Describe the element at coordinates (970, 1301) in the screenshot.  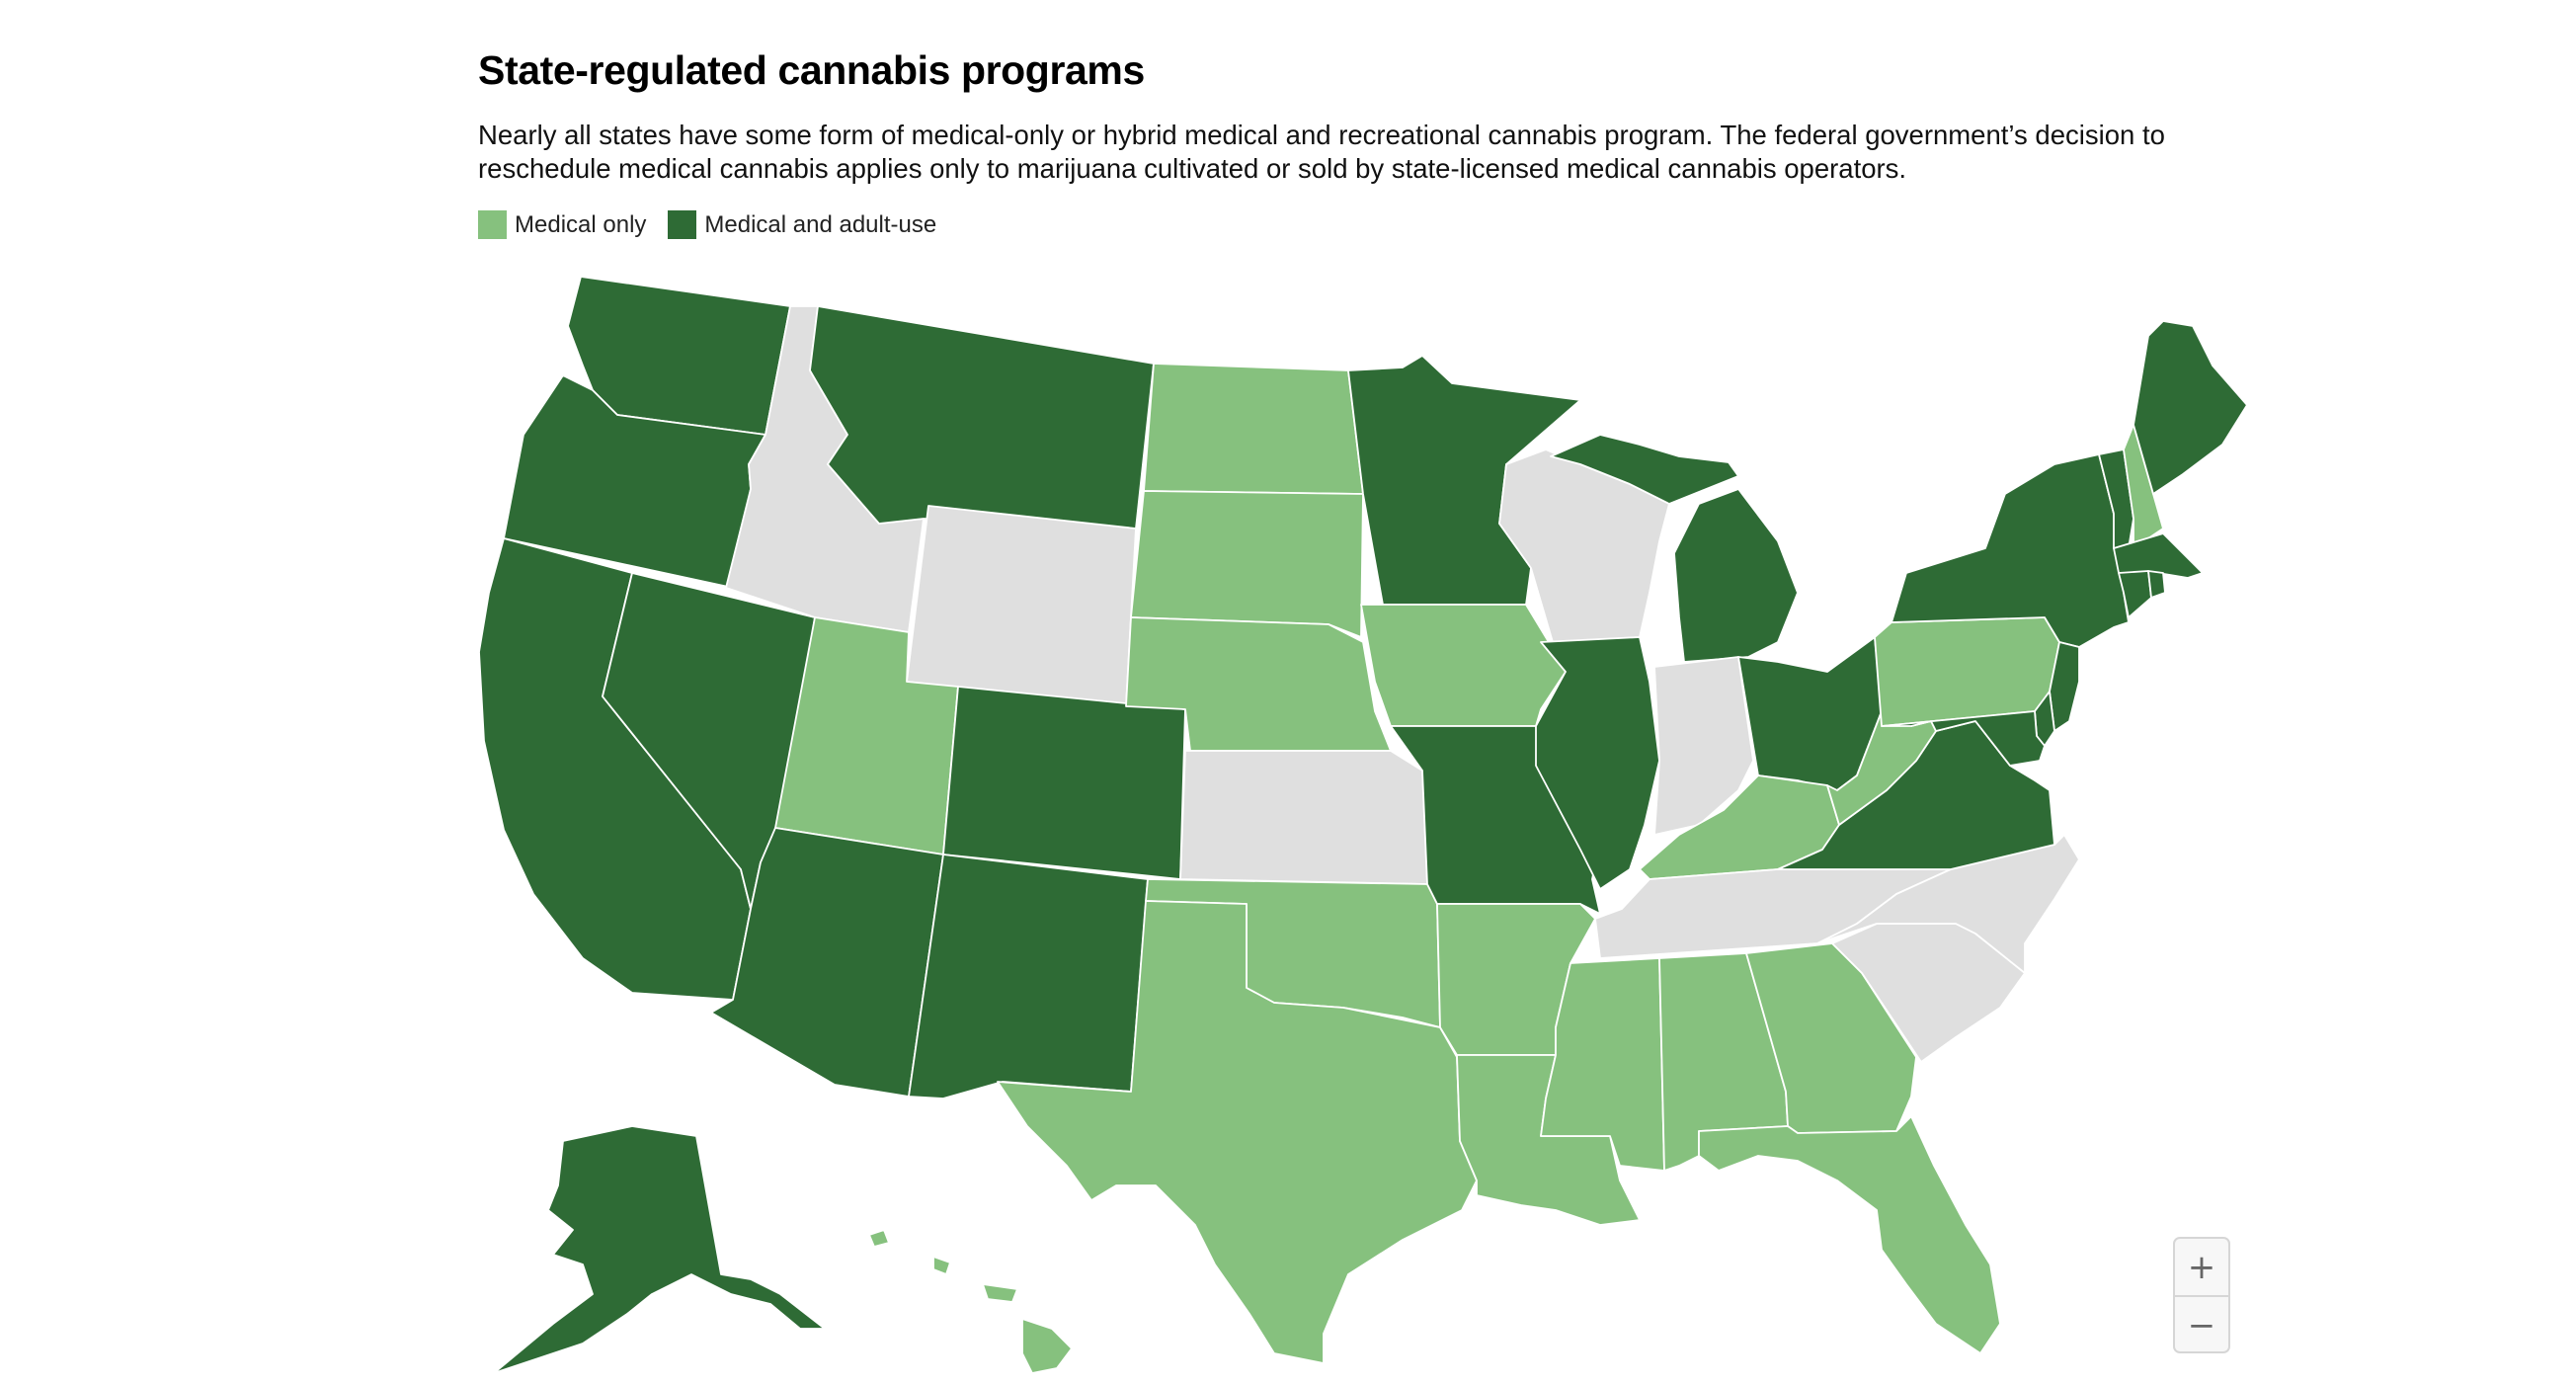
I see `state-hawaii` at that location.